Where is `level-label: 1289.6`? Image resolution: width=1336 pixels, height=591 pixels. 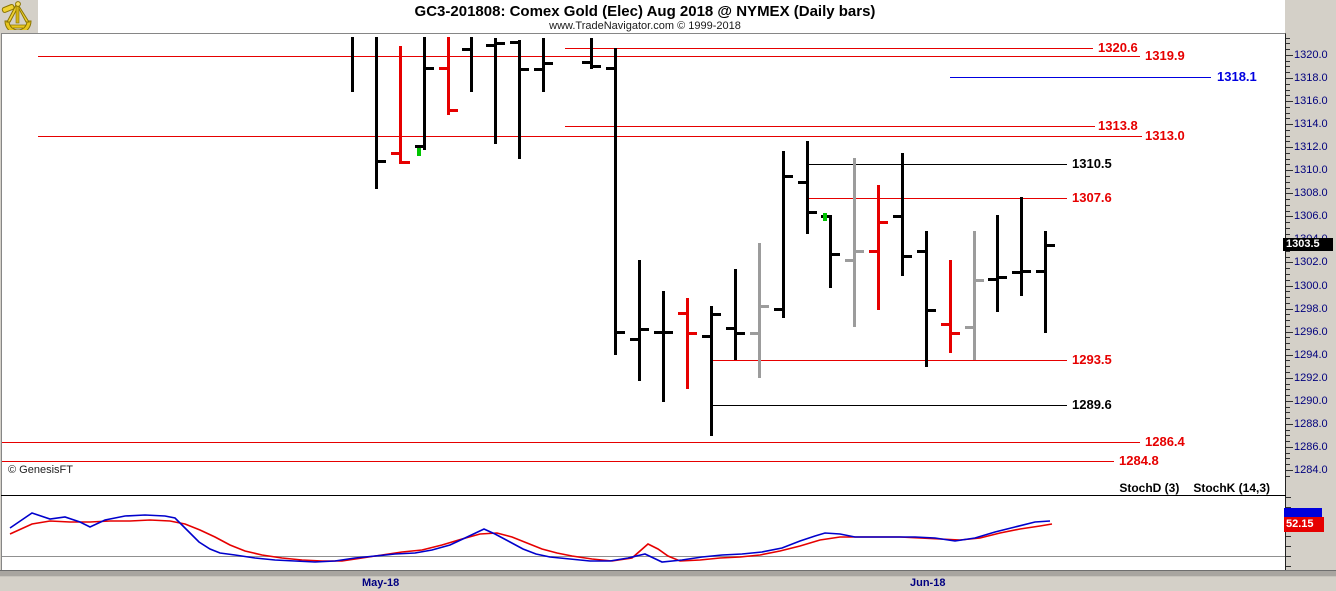 level-label: 1289.6 is located at coordinates (1092, 404).